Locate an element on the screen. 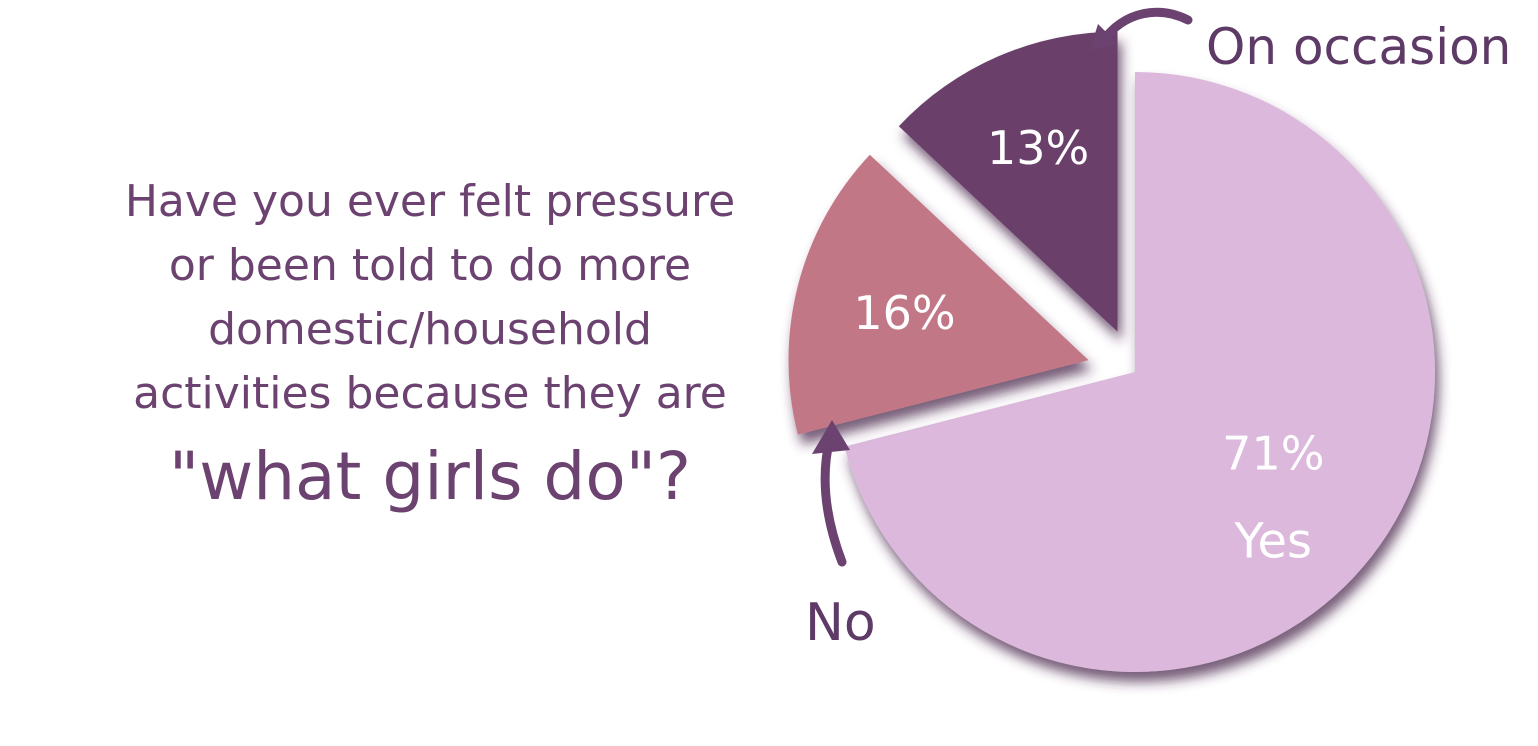  question-line: domestic/household is located at coordinates (430, 329).